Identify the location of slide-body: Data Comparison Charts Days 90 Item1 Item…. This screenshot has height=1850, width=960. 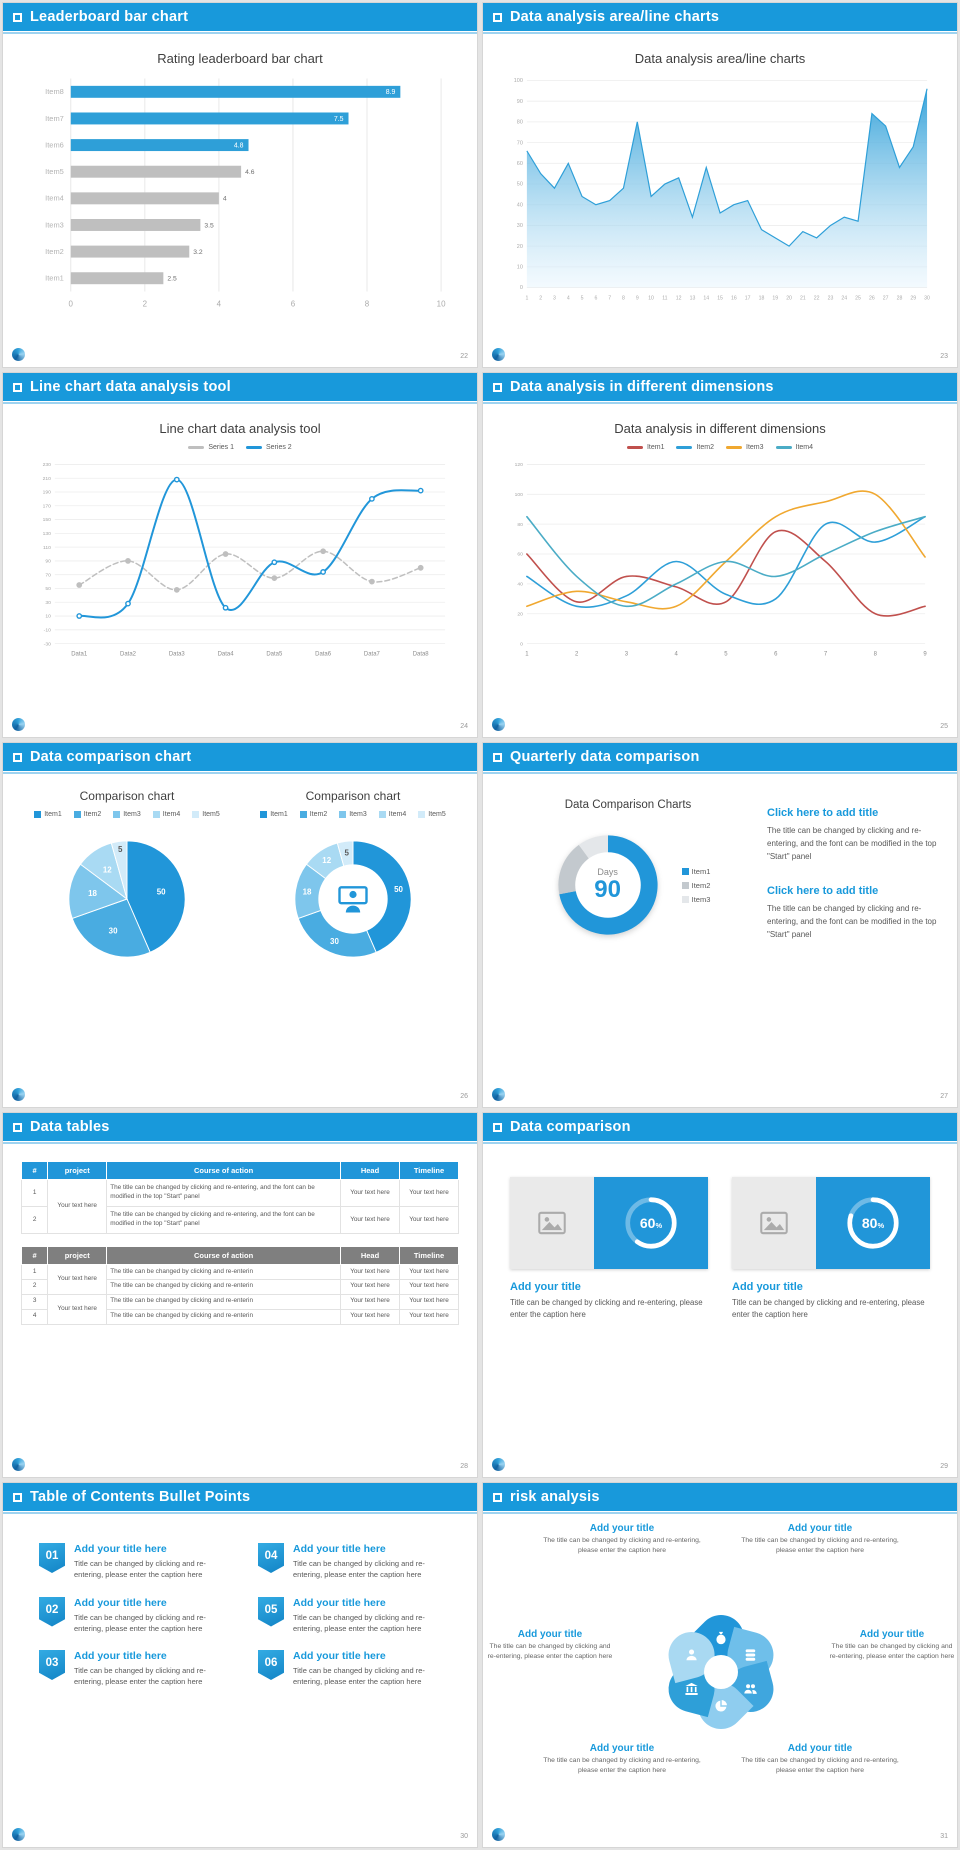
(720, 931).